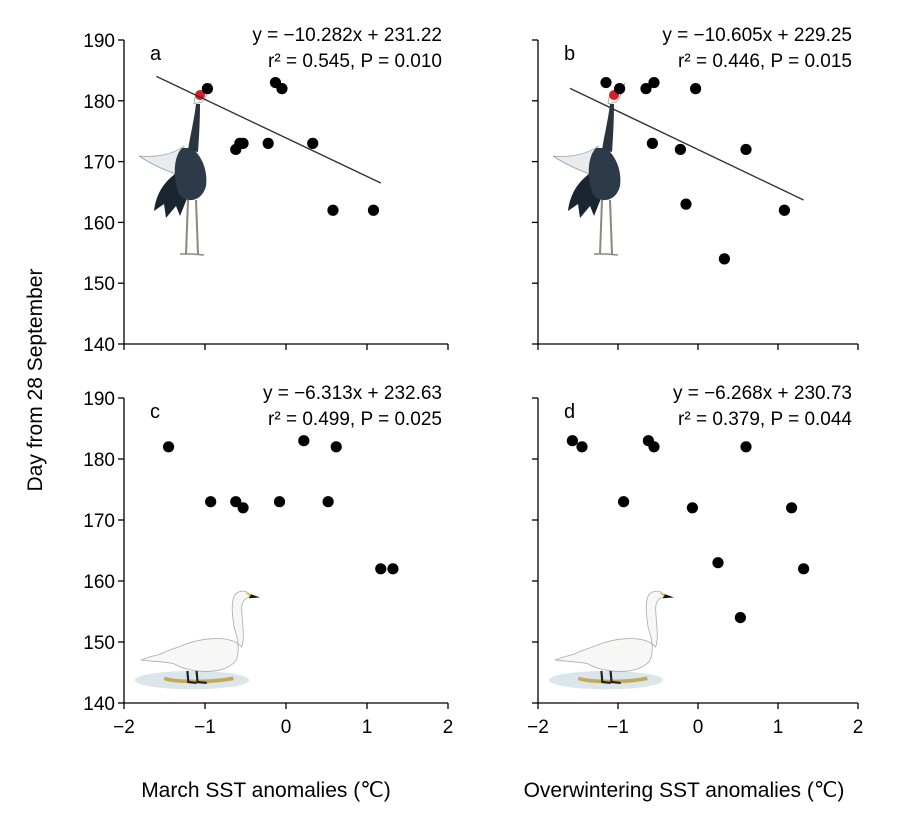 The height and width of the screenshot is (813, 900). I want to click on y-axis-title: Day from 28 September, so click(35, 380).